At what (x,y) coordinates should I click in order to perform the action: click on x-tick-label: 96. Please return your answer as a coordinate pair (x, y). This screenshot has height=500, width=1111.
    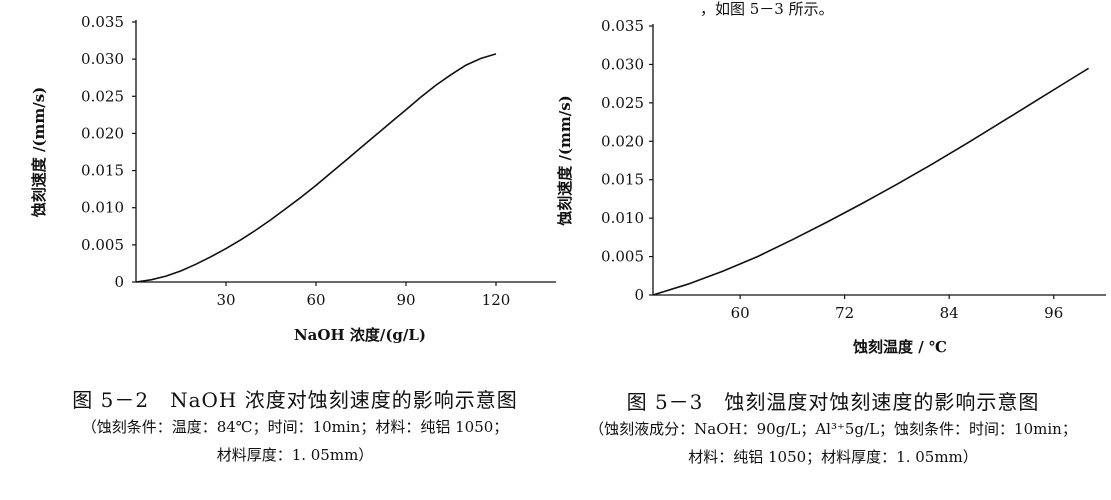
    Looking at the image, I should click on (1053, 313).